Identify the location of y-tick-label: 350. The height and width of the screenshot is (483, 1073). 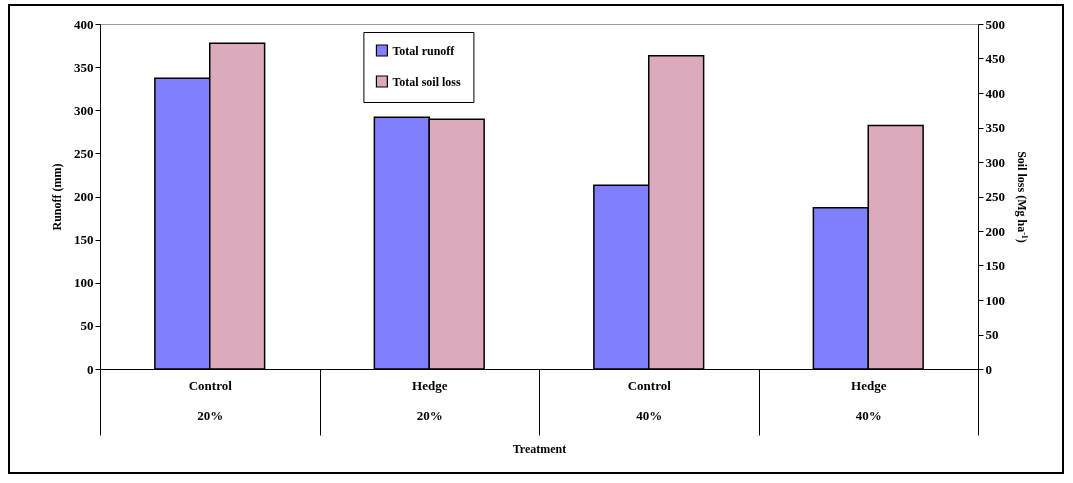
(84, 67).